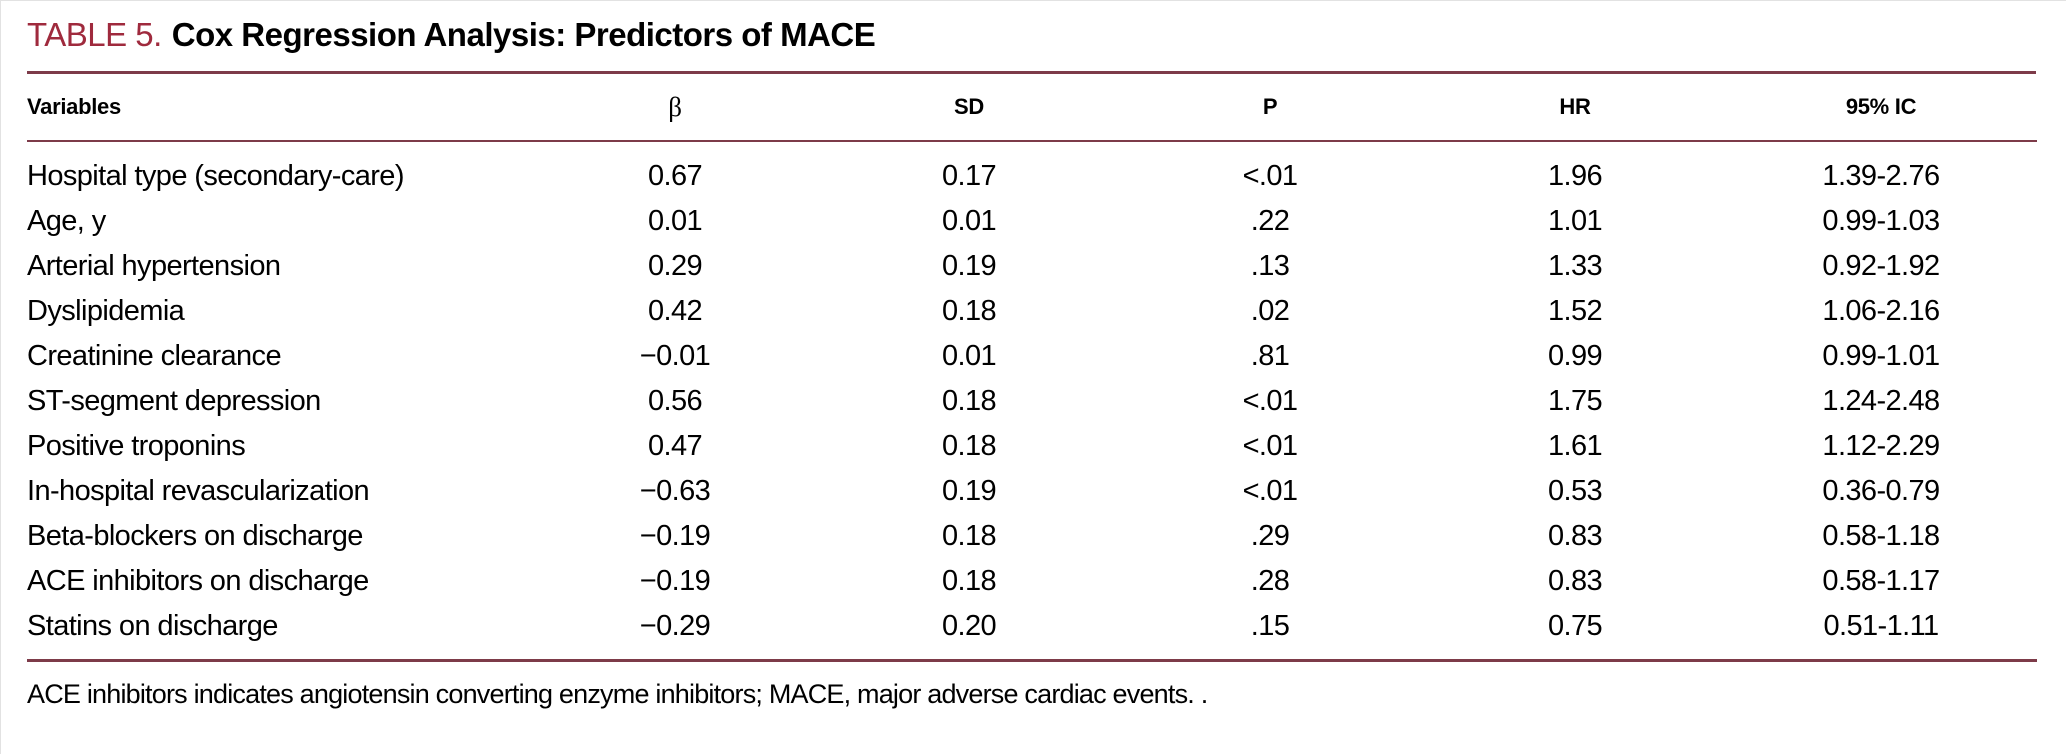 The height and width of the screenshot is (754, 2066). What do you see at coordinates (675, 356) in the screenshot?
I see `cell-beta: −0.01` at bounding box center [675, 356].